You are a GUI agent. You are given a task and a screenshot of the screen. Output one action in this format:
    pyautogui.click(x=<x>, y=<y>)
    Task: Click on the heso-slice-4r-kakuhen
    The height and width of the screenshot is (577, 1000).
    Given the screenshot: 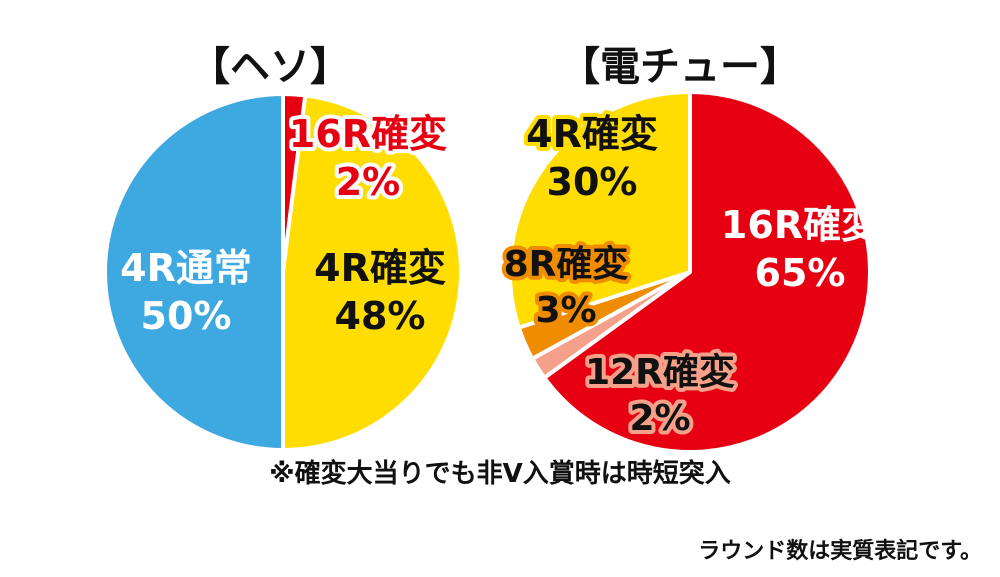 What is the action you would take?
    pyautogui.click(x=372, y=272)
    